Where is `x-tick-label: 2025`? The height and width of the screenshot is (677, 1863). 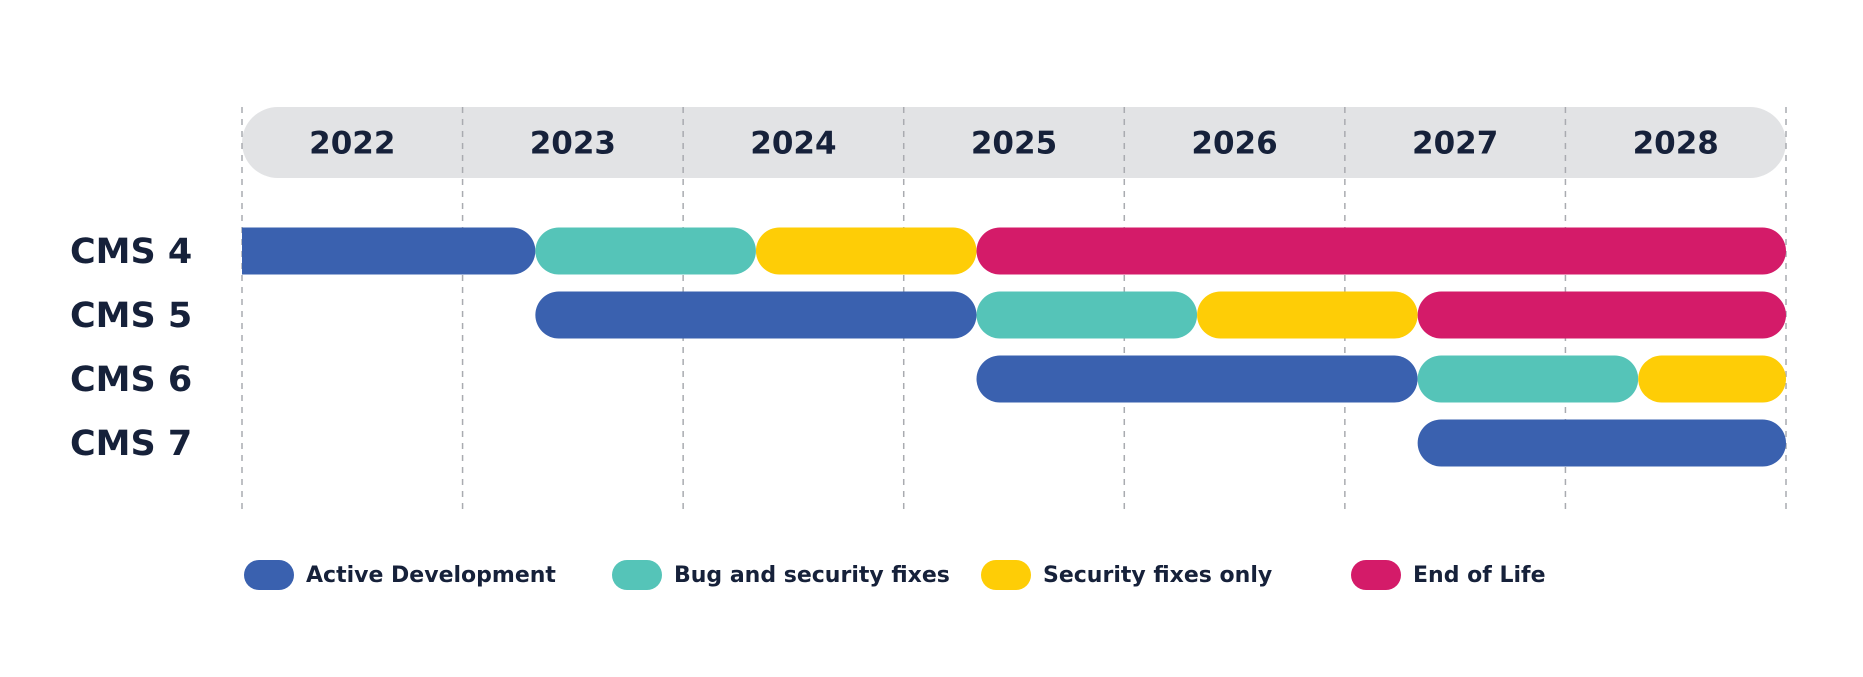 x-tick-label: 2025 is located at coordinates (1014, 144).